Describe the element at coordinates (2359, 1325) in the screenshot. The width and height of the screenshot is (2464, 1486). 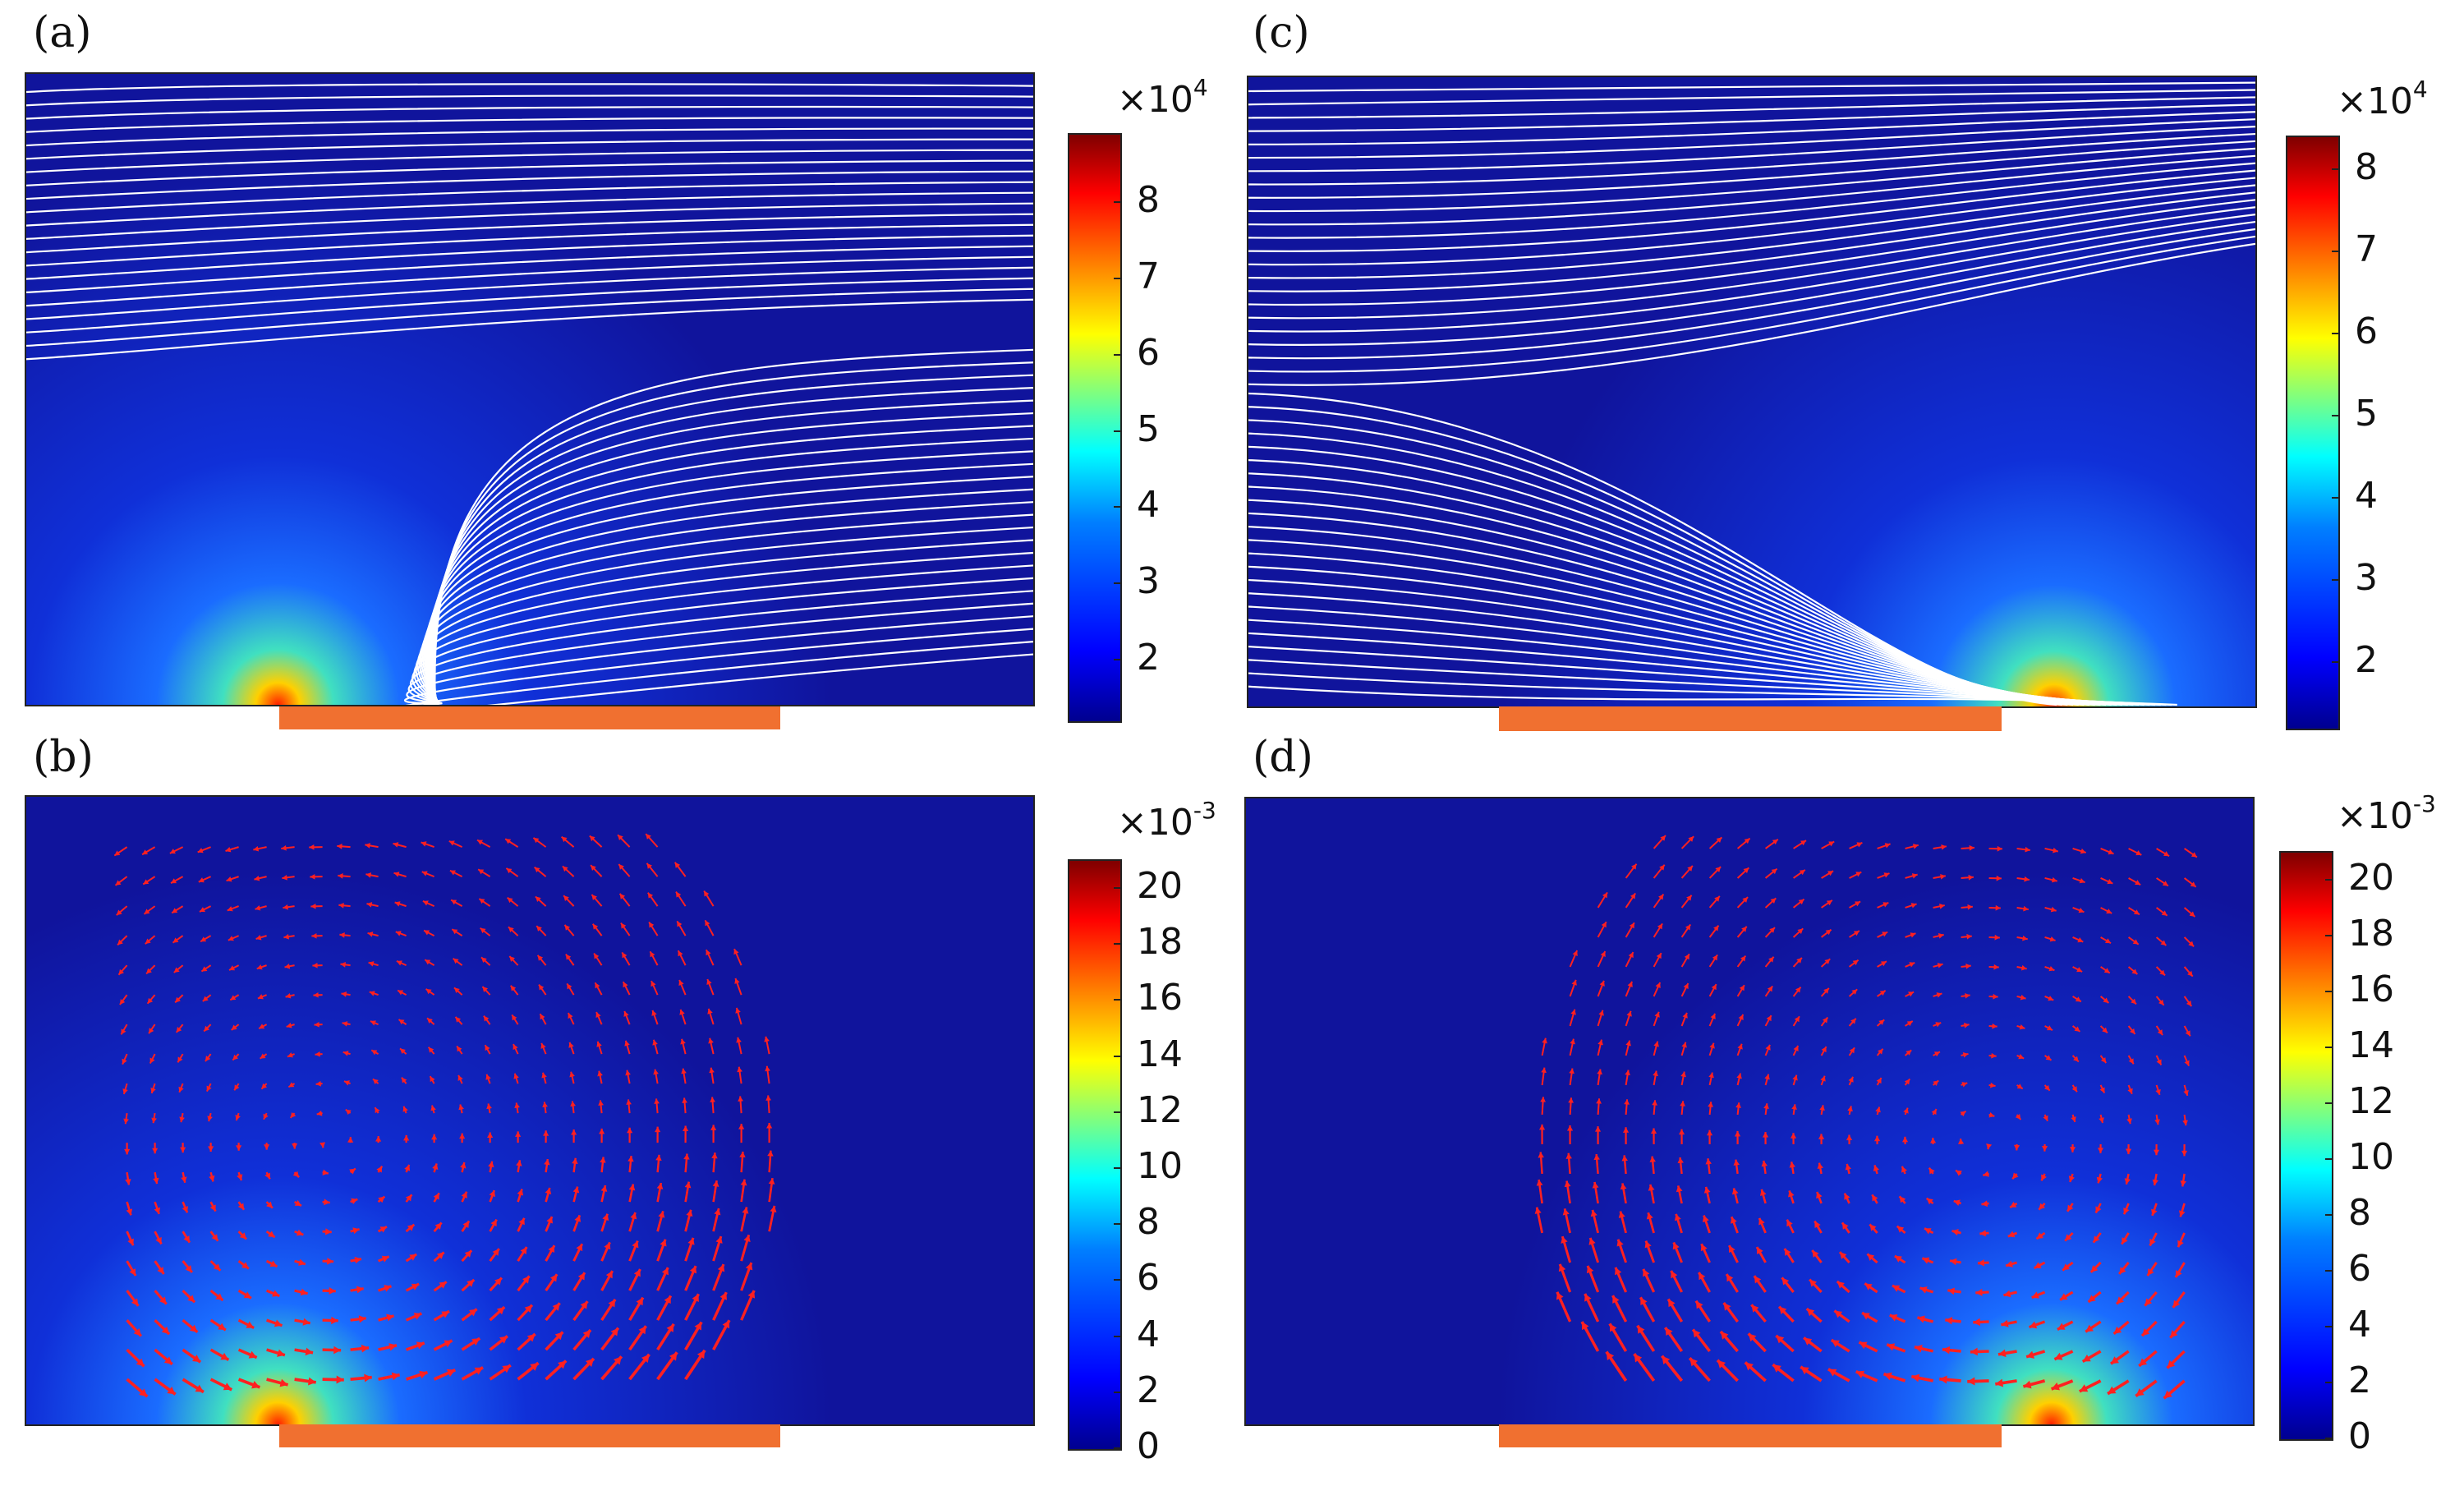
I see `colorbar-tick-label: 4` at that location.